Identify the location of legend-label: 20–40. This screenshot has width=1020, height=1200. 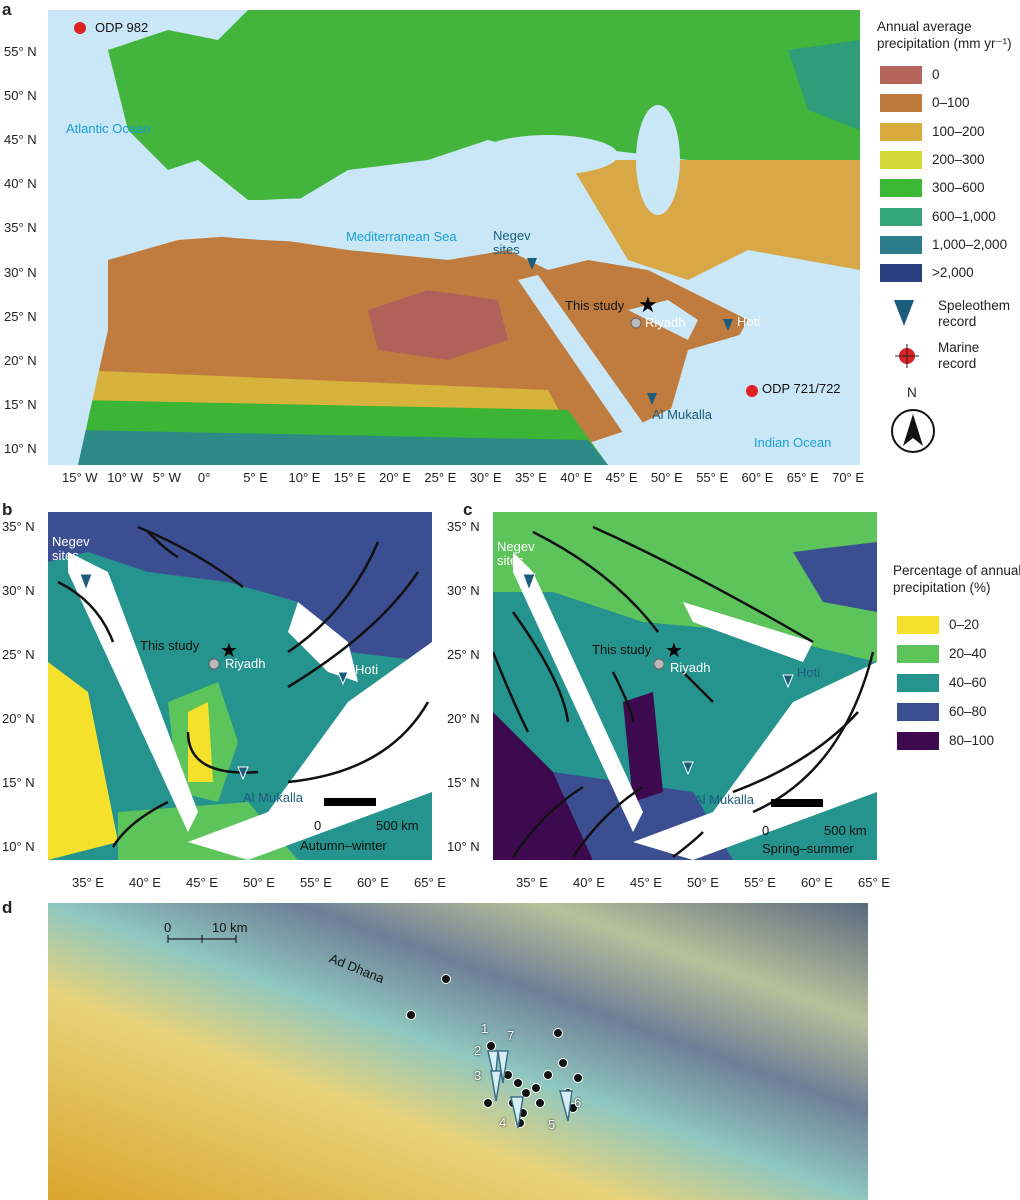
(968, 653).